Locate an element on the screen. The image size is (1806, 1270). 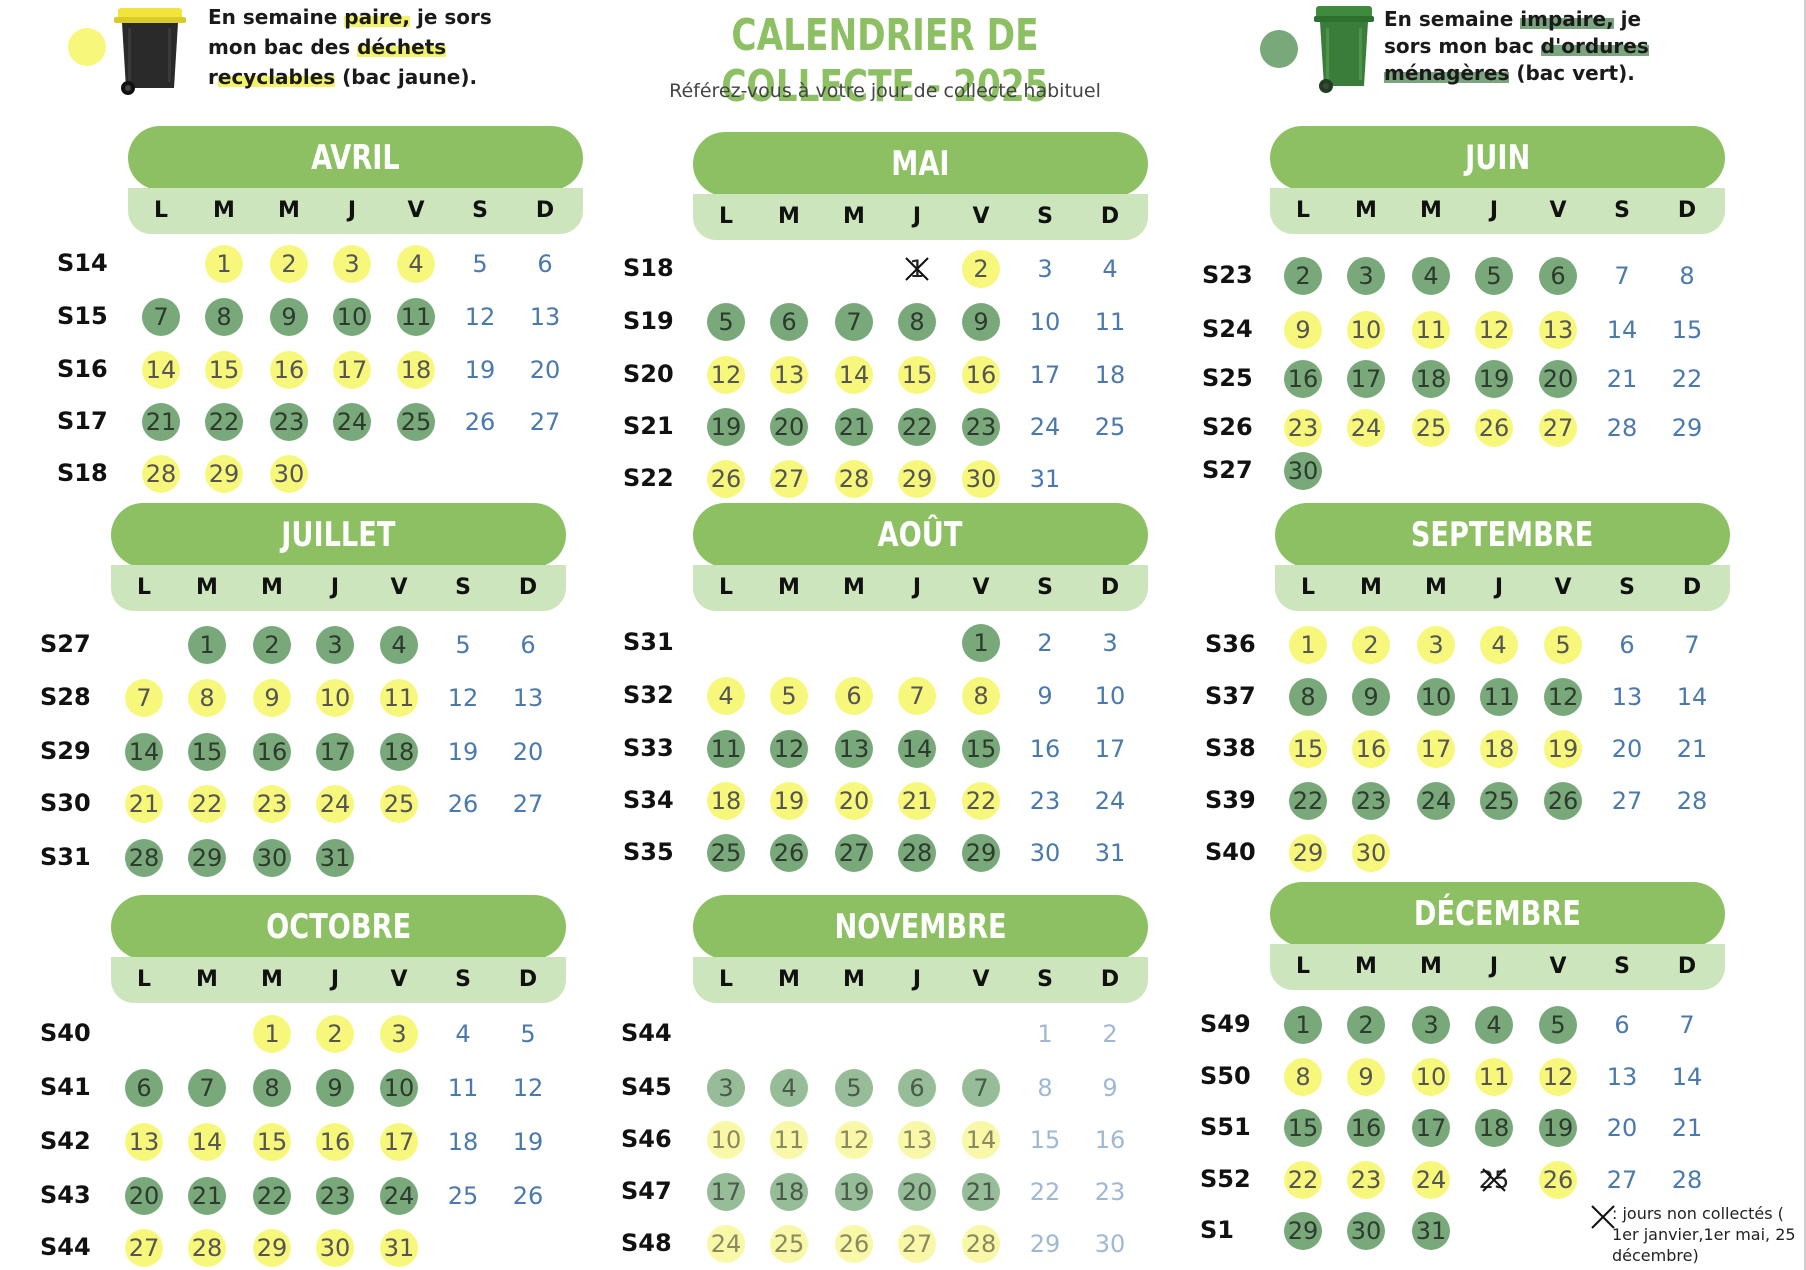
week-label: S45 is located at coordinates (646, 1087).